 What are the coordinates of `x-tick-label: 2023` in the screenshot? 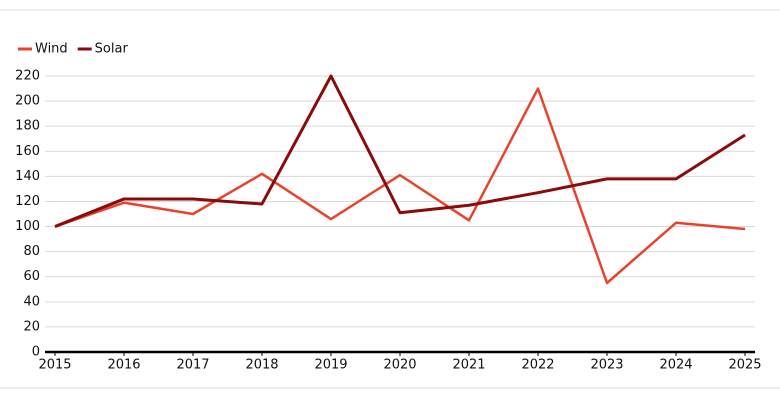 It's located at (606, 365).